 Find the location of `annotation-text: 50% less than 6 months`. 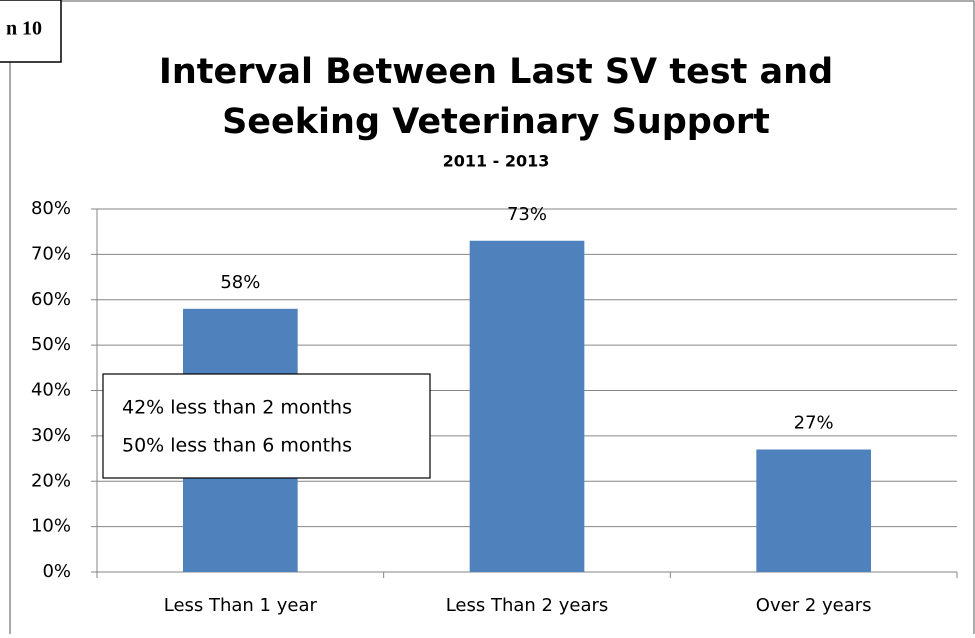

annotation-text: 50% less than 6 months is located at coordinates (237, 446).